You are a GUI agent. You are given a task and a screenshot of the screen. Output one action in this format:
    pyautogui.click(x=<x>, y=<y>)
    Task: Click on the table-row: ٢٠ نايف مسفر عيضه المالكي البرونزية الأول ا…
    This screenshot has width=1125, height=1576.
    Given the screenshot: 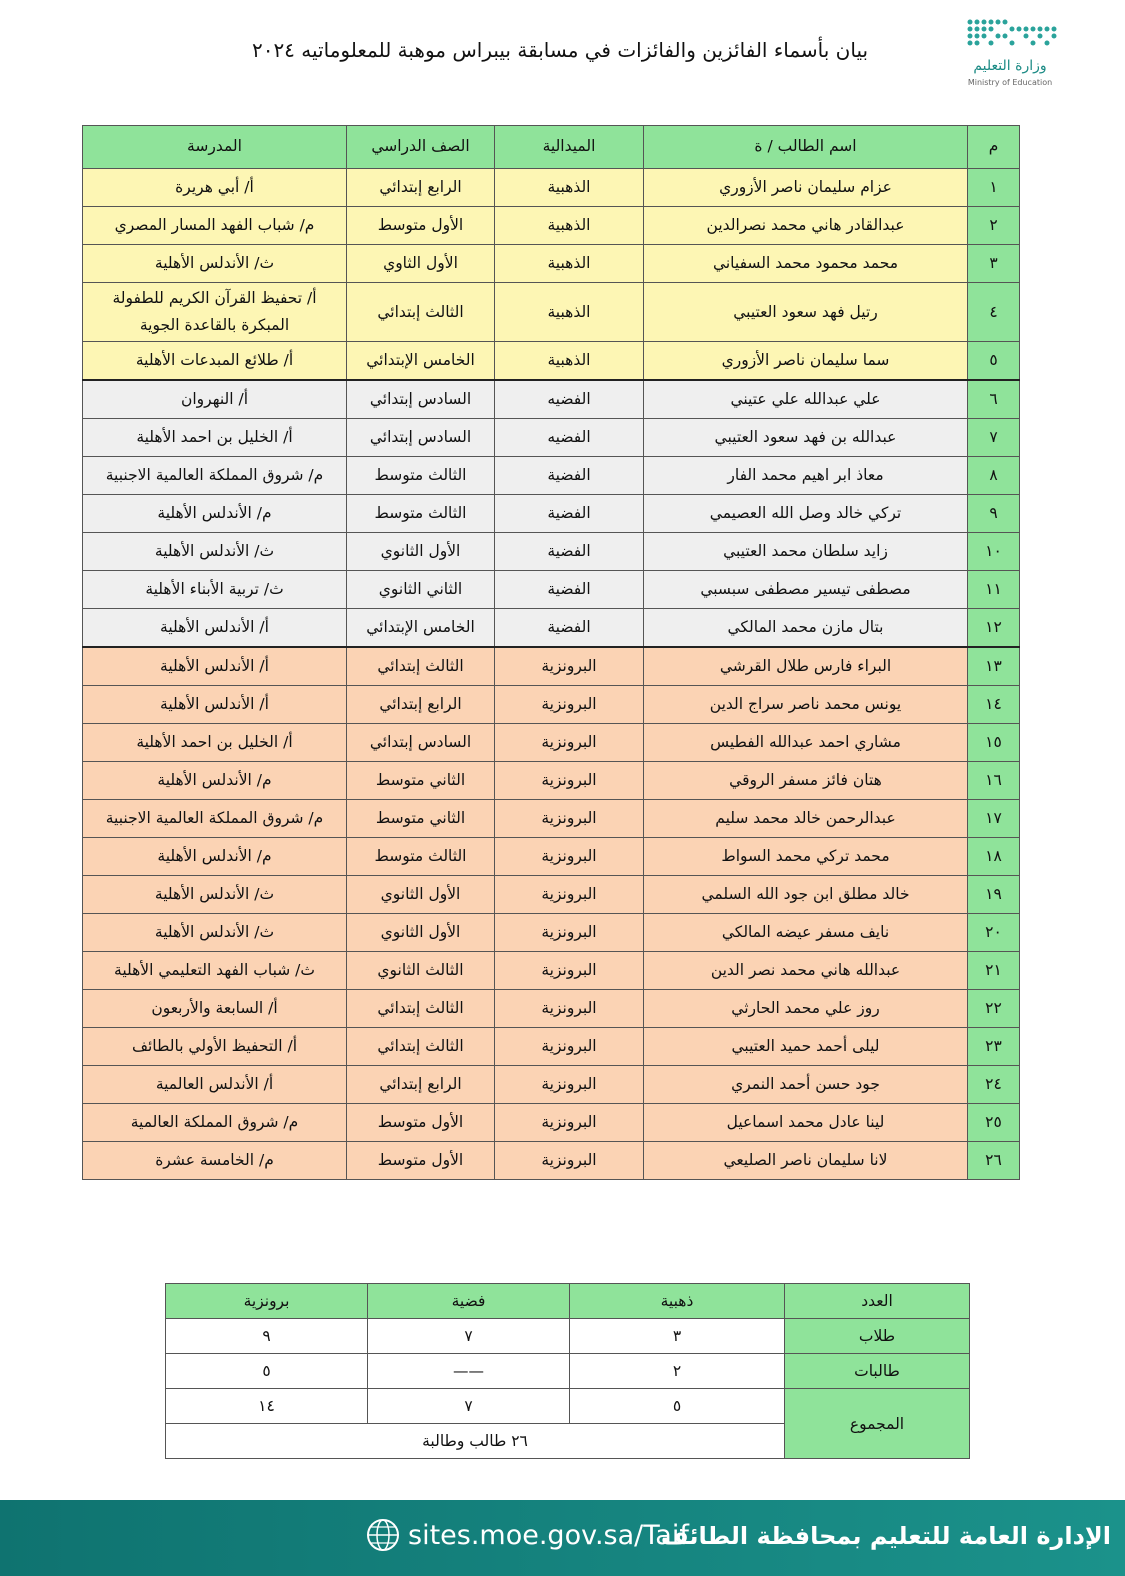 What is the action you would take?
    pyautogui.click(x=551, y=933)
    